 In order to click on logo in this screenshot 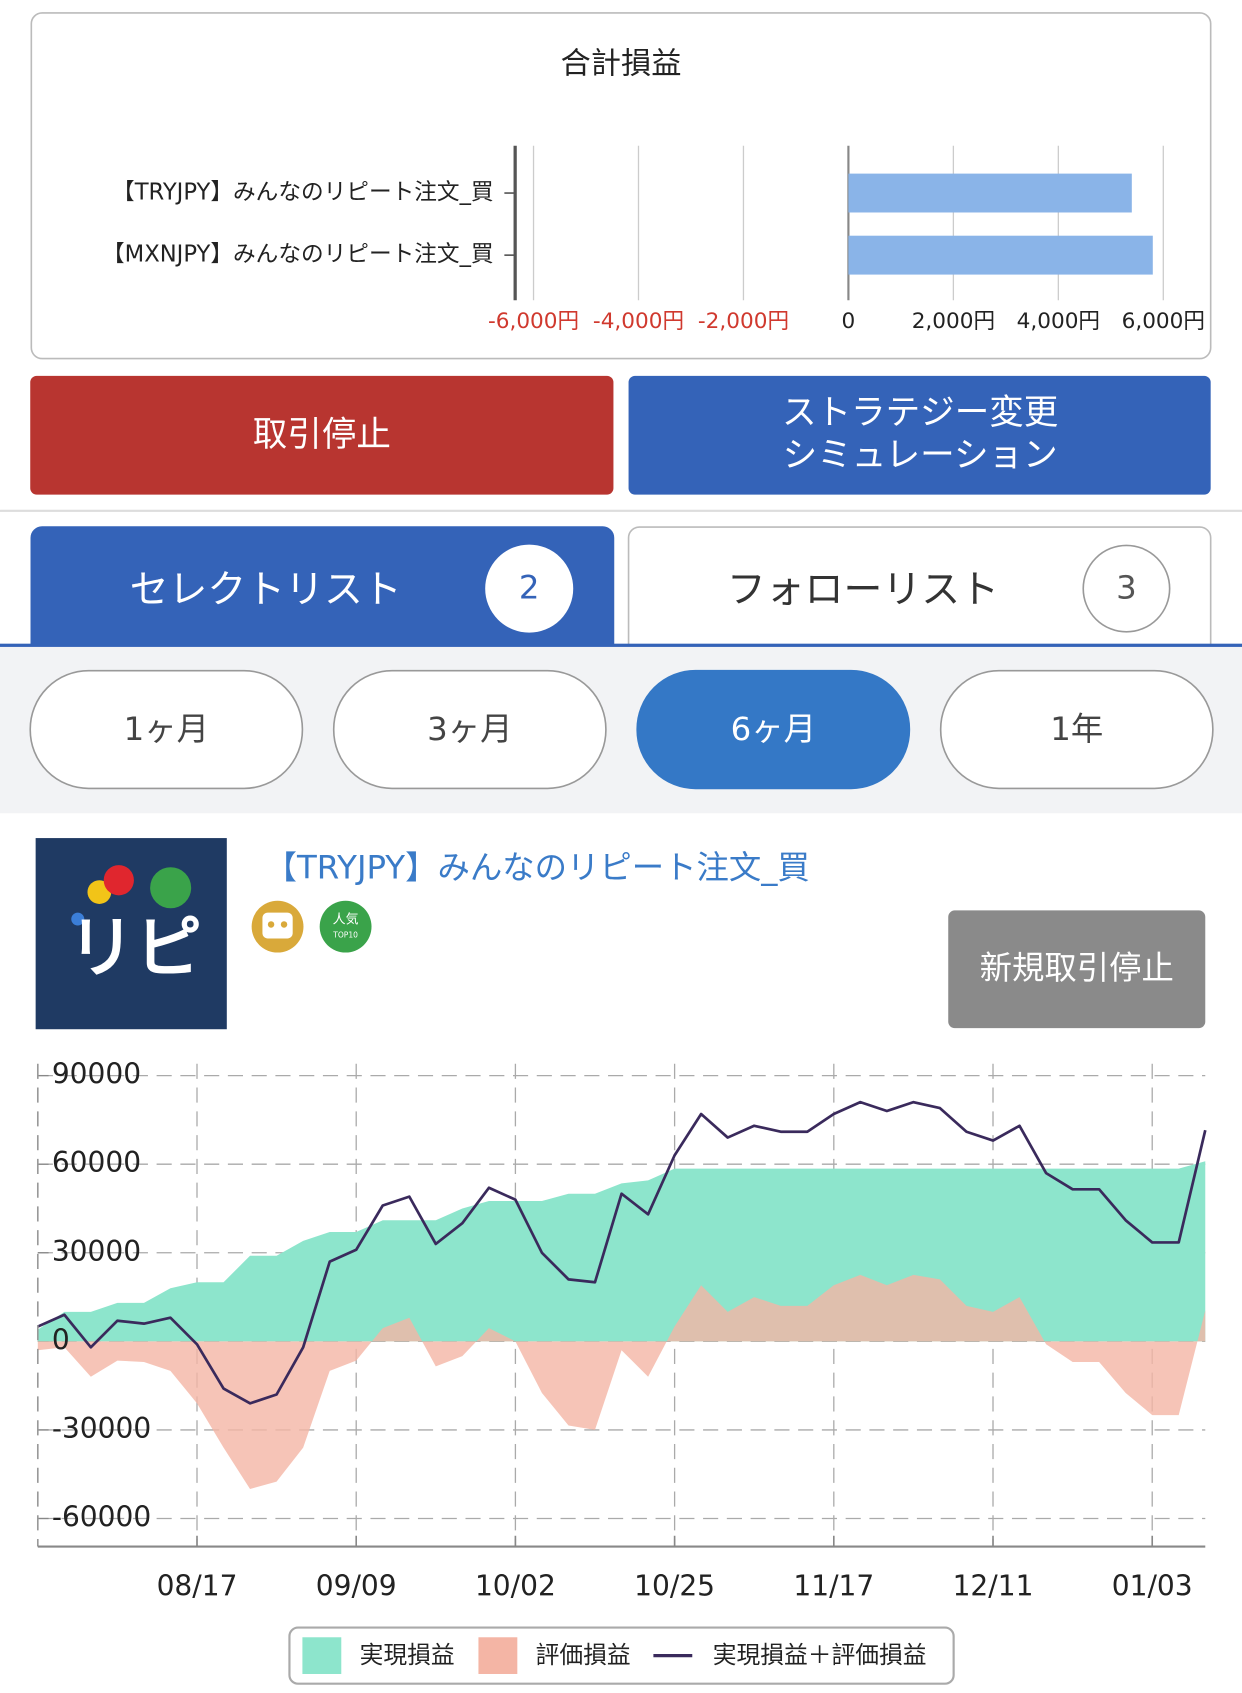, I will do `click(131, 934)`.